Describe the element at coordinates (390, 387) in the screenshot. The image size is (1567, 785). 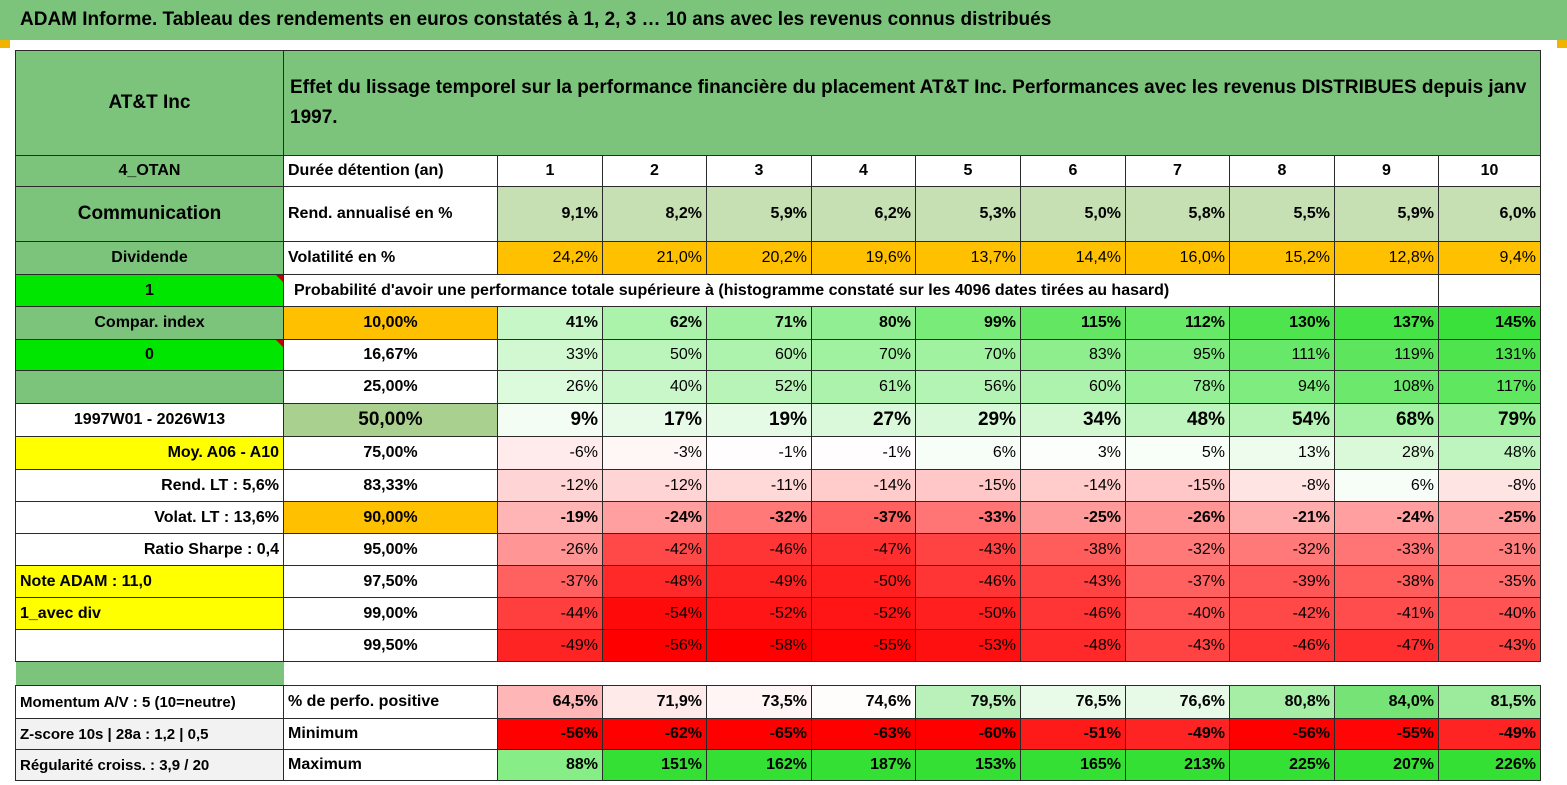
I see `prob-threshold: 25,00%` at that location.